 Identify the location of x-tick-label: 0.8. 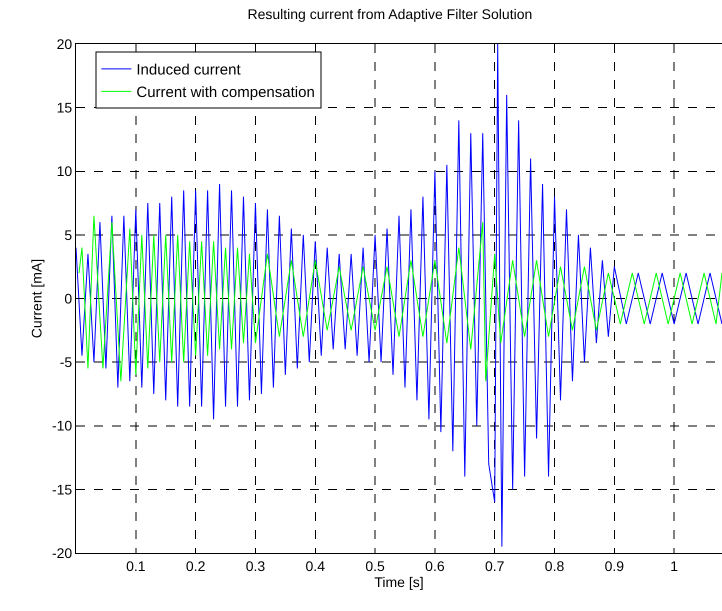
(554, 566).